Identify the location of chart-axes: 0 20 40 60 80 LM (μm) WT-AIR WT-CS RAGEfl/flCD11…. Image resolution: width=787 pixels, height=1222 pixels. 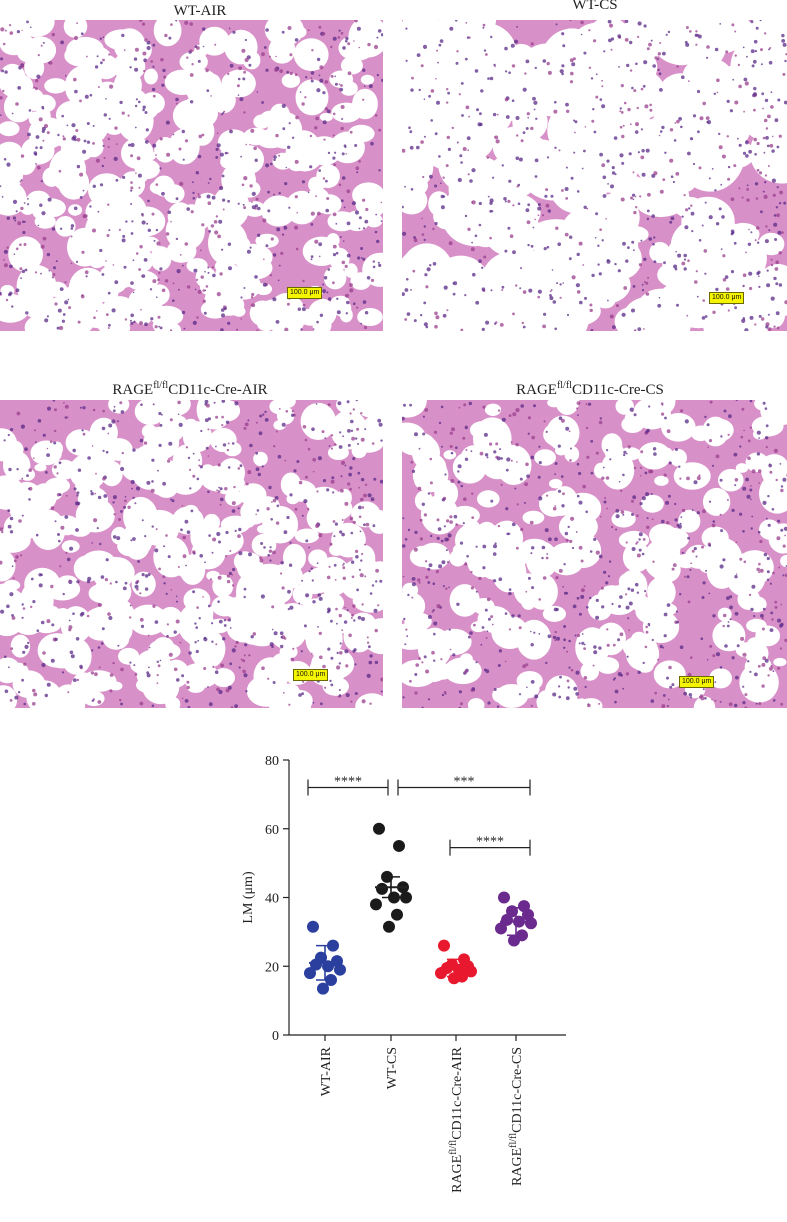
(403, 973).